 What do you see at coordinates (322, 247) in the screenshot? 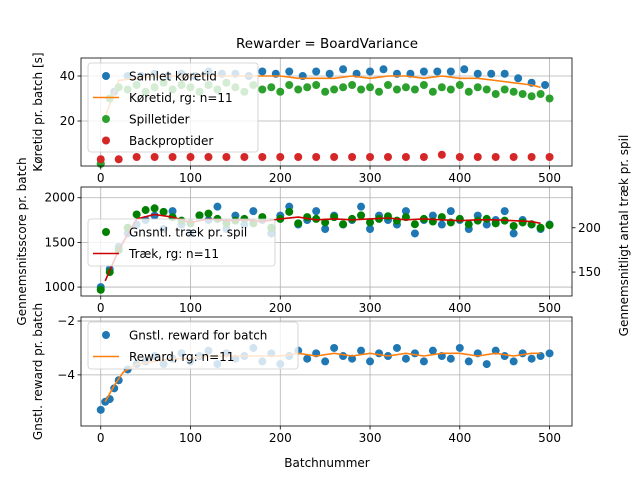
I see `series-2-line` at bounding box center [322, 247].